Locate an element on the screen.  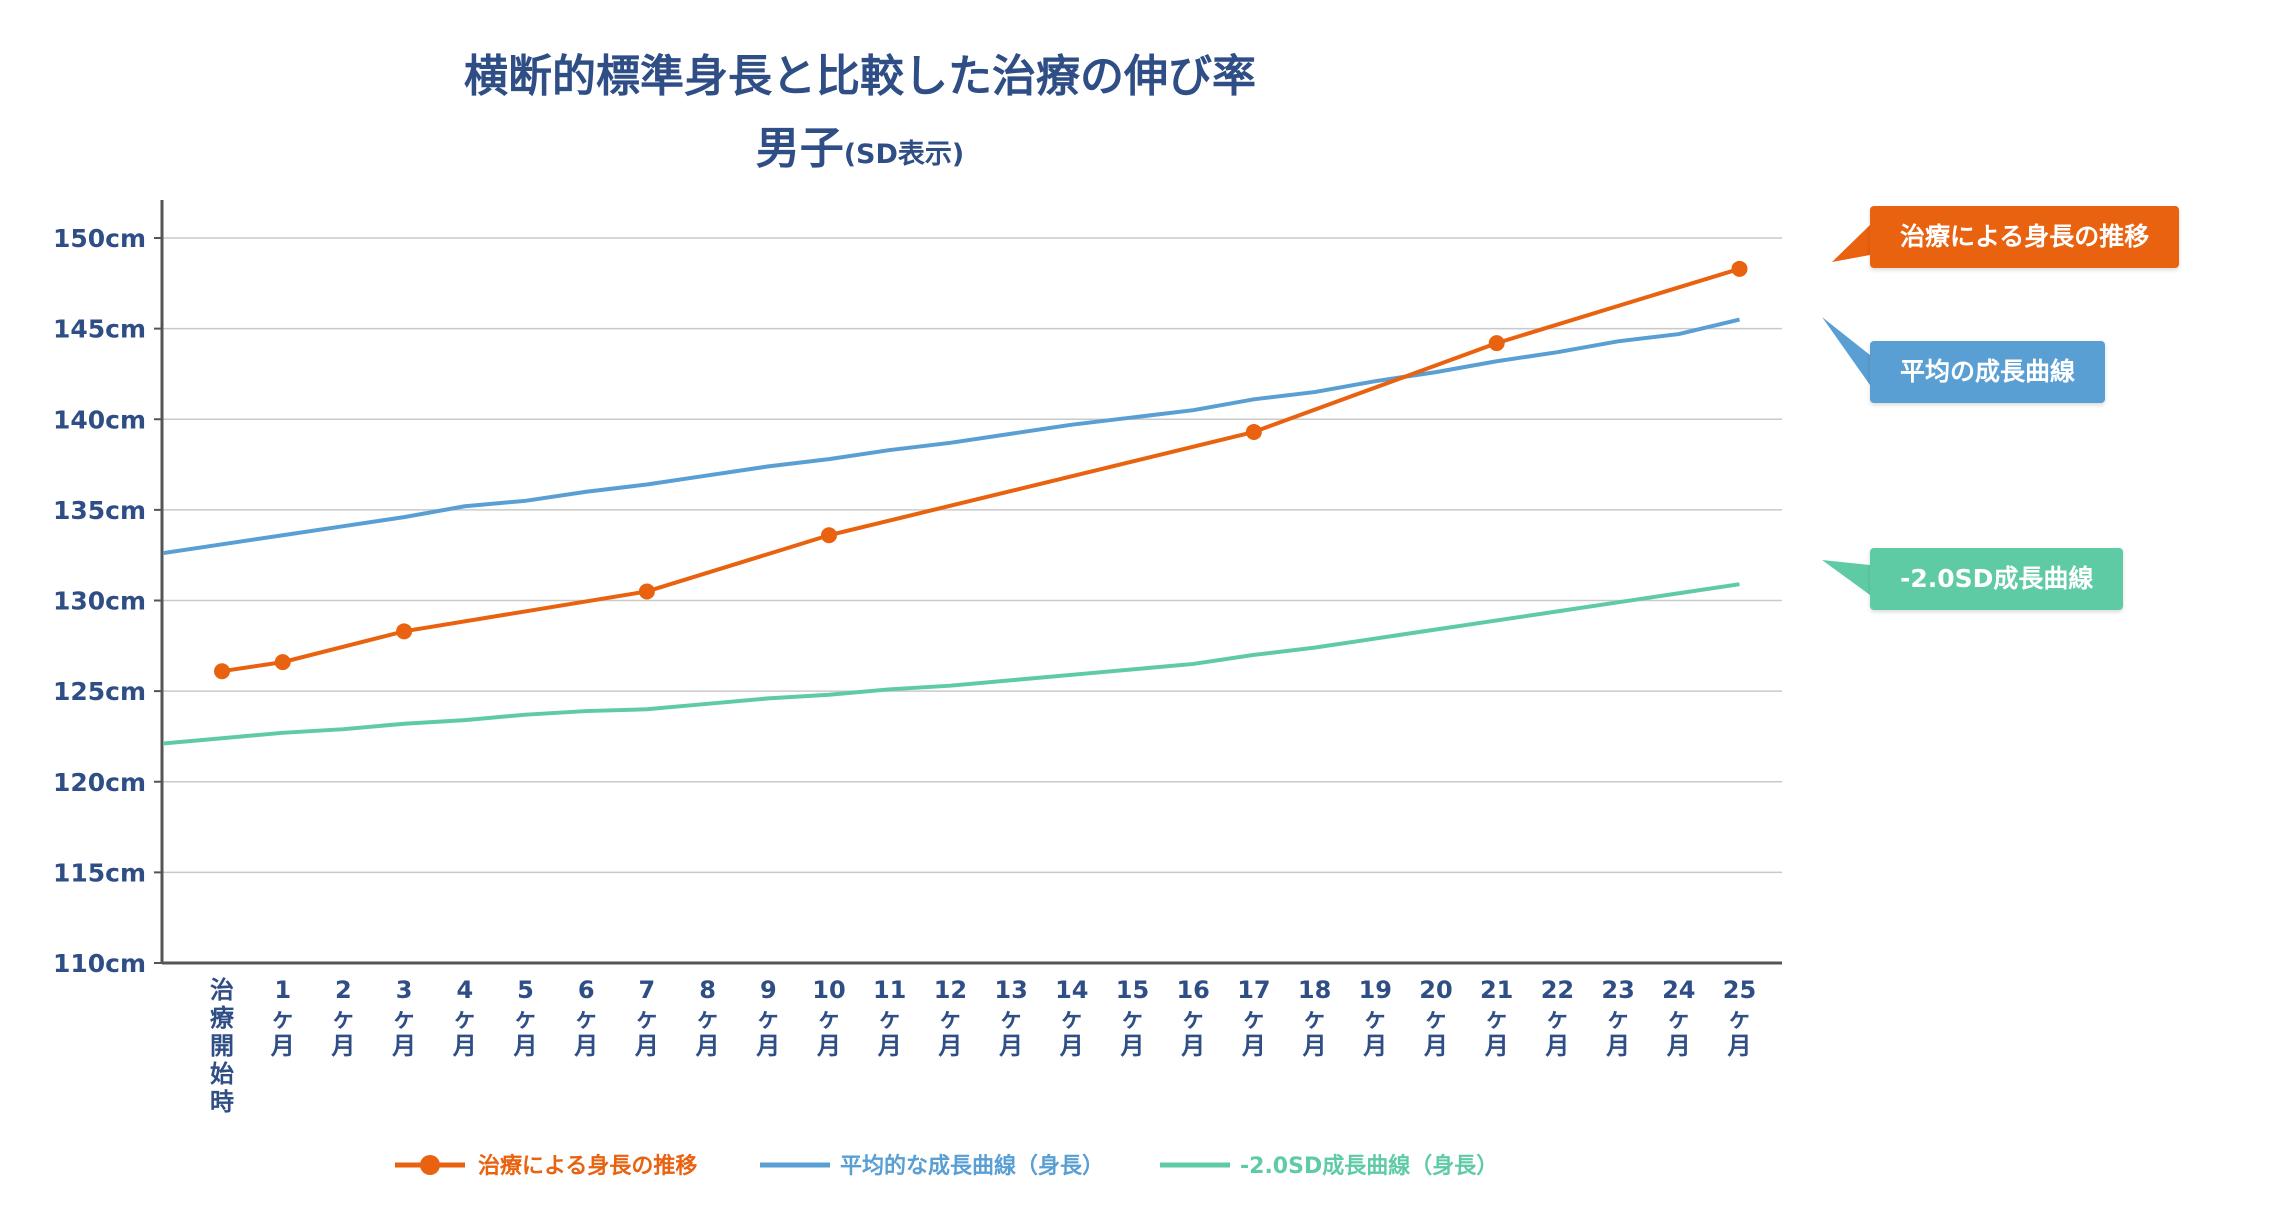
x-tick-char: 2 is located at coordinates (343, 990).